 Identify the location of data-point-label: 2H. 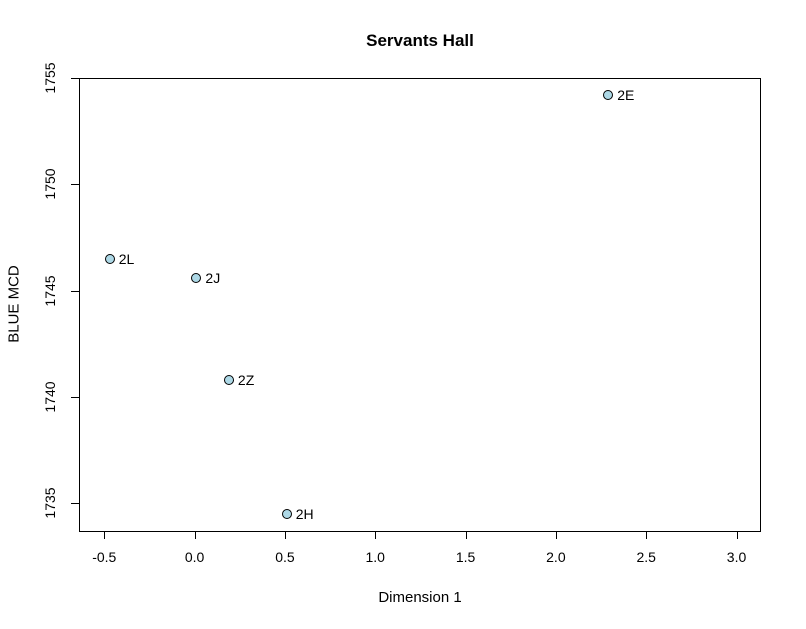
(304, 513).